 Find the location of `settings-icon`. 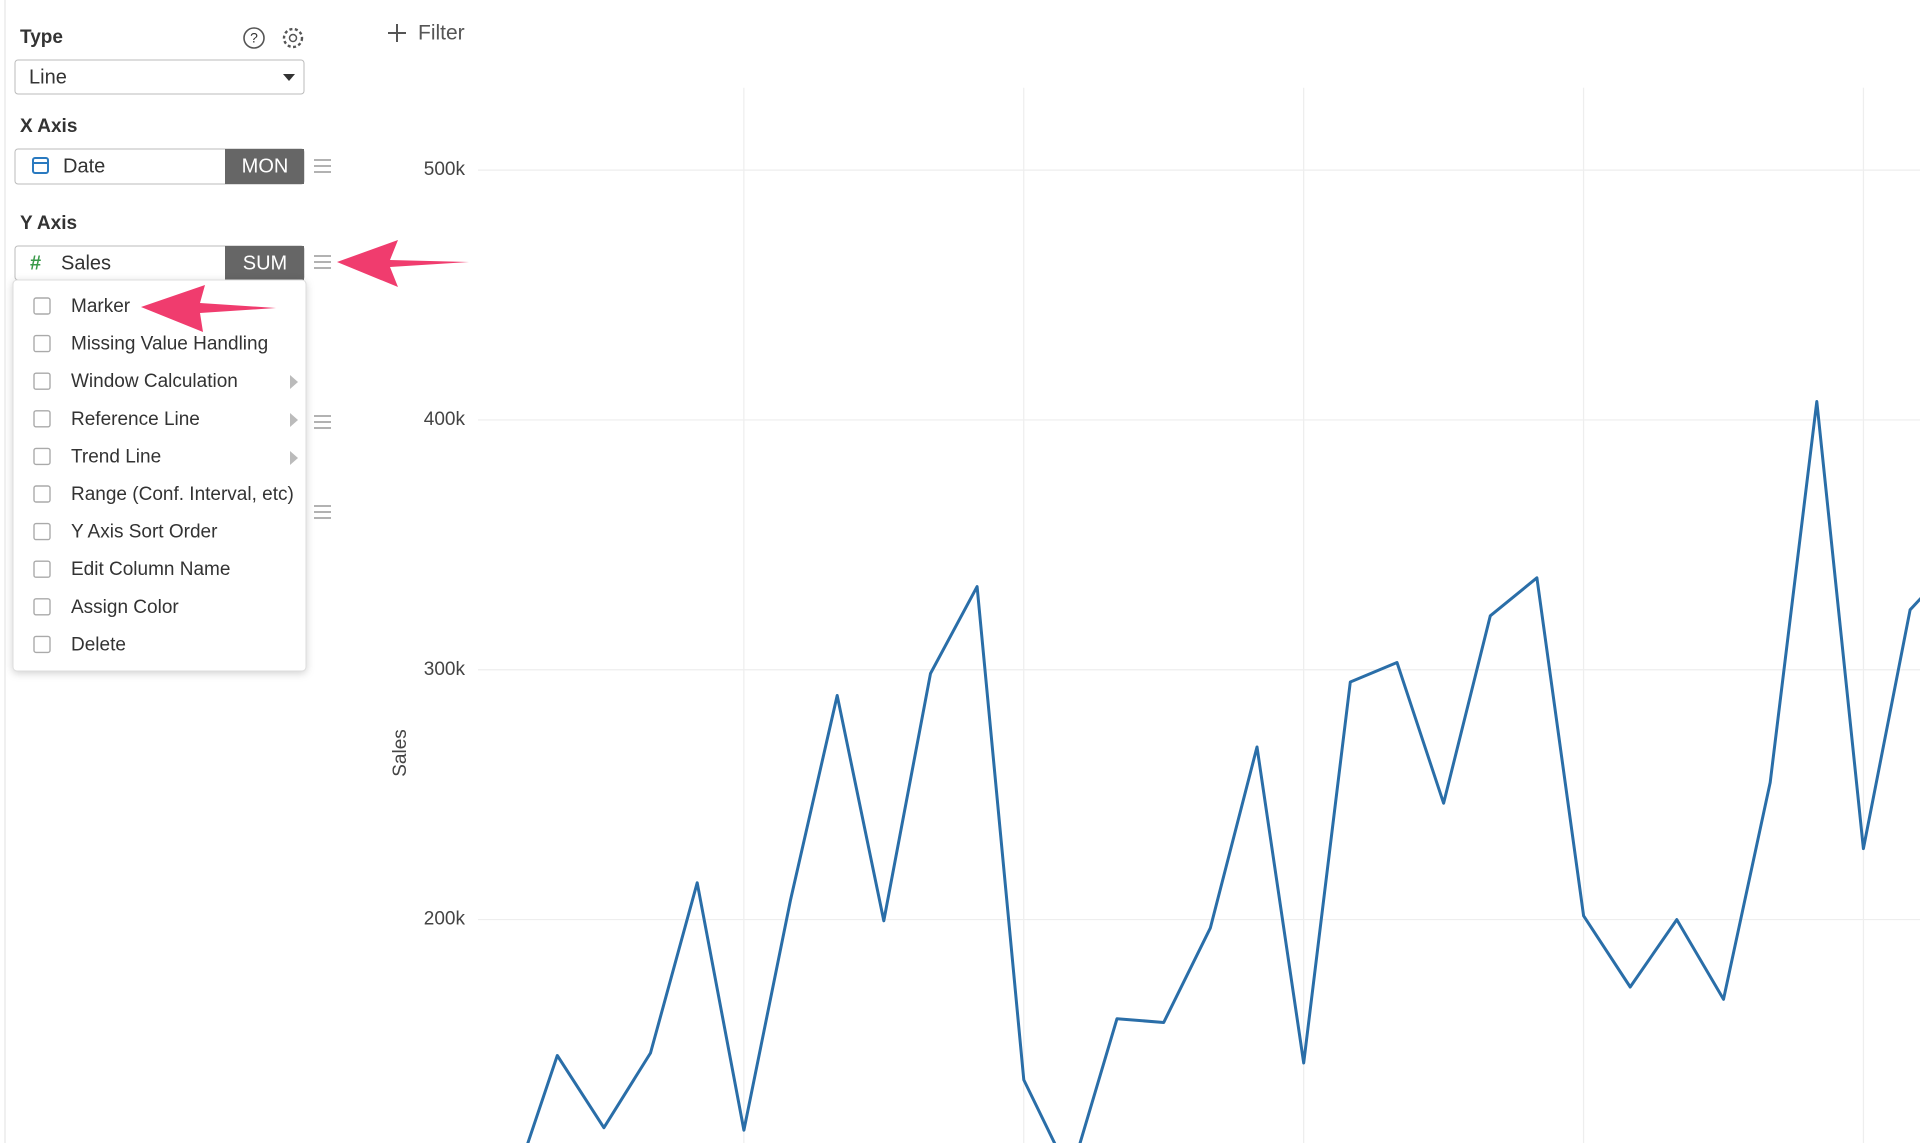

settings-icon is located at coordinates (293, 38).